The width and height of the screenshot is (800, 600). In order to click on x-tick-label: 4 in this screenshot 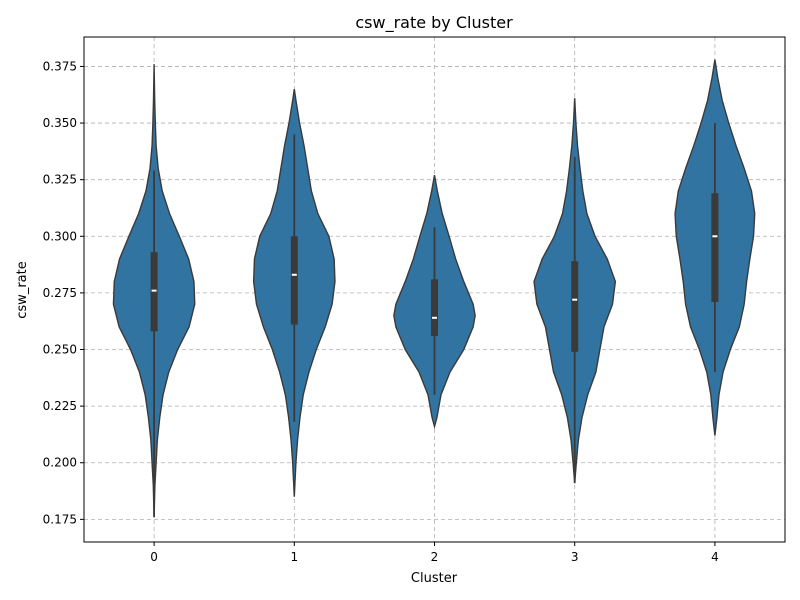, I will do `click(715, 557)`.